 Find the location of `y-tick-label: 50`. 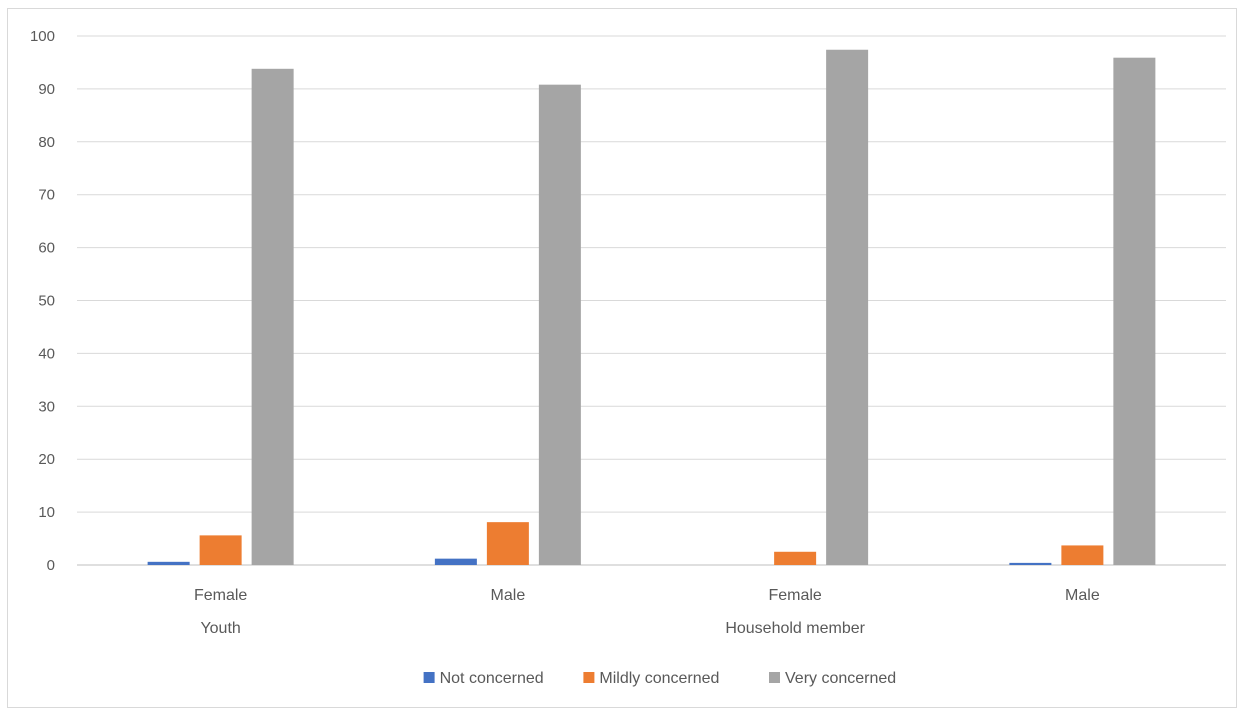

y-tick-label: 50 is located at coordinates (46, 301).